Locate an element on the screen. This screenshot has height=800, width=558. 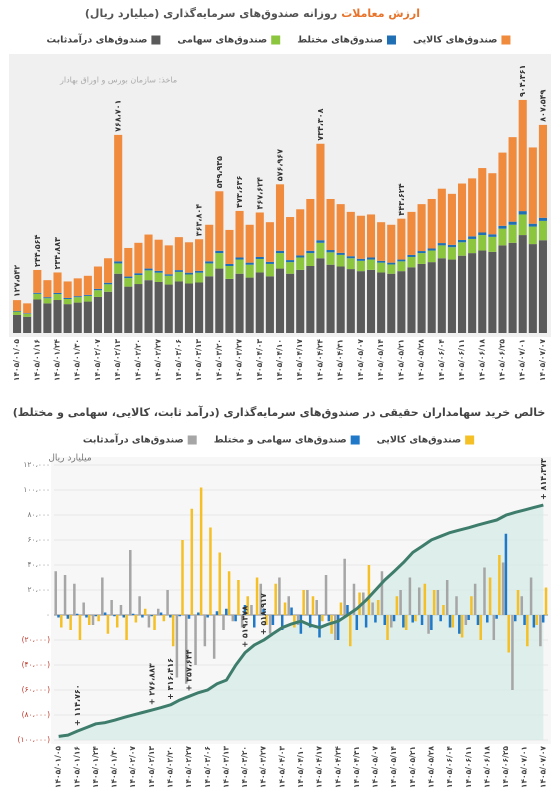
x-tick-label: ۱۴۰۵/۰۲/۰۷ is located at coordinates (97, 360).